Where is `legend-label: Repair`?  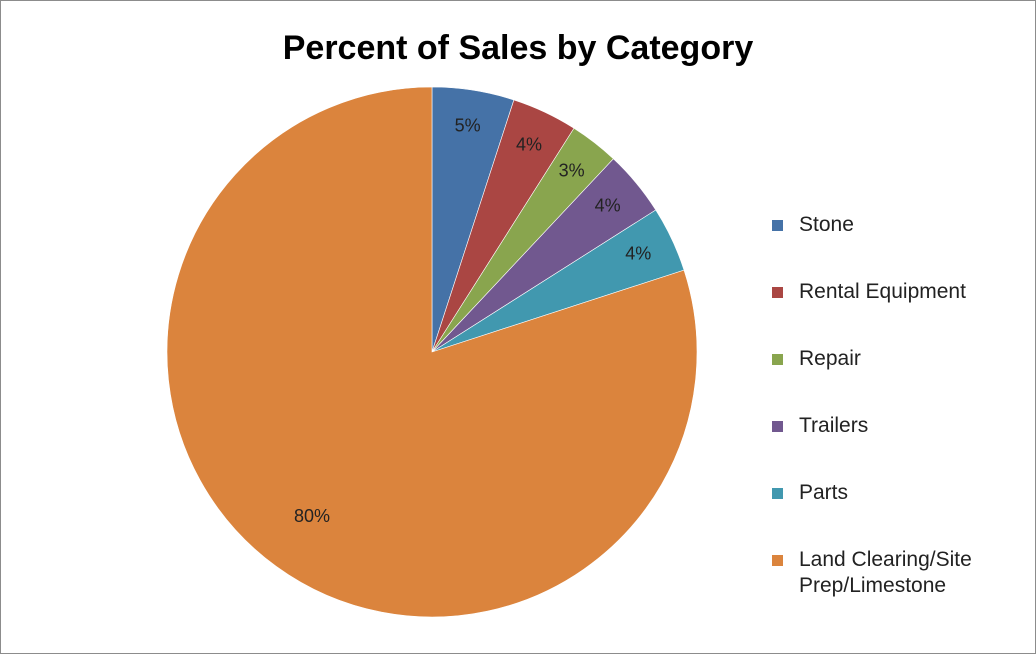 legend-label: Repair is located at coordinates (830, 358).